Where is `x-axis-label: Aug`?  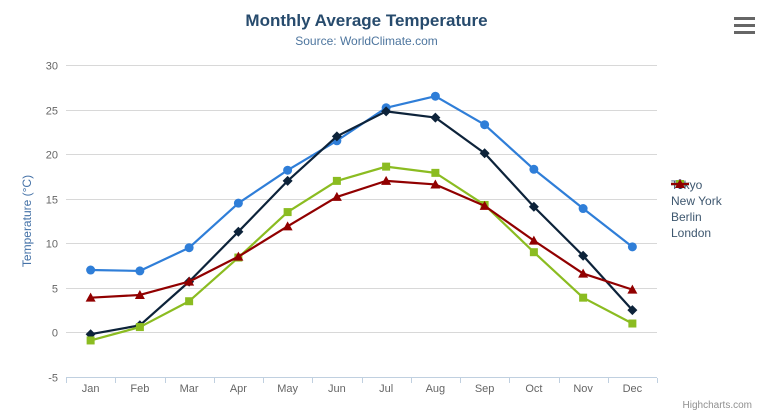
x-axis-label: Aug is located at coordinates (436, 389).